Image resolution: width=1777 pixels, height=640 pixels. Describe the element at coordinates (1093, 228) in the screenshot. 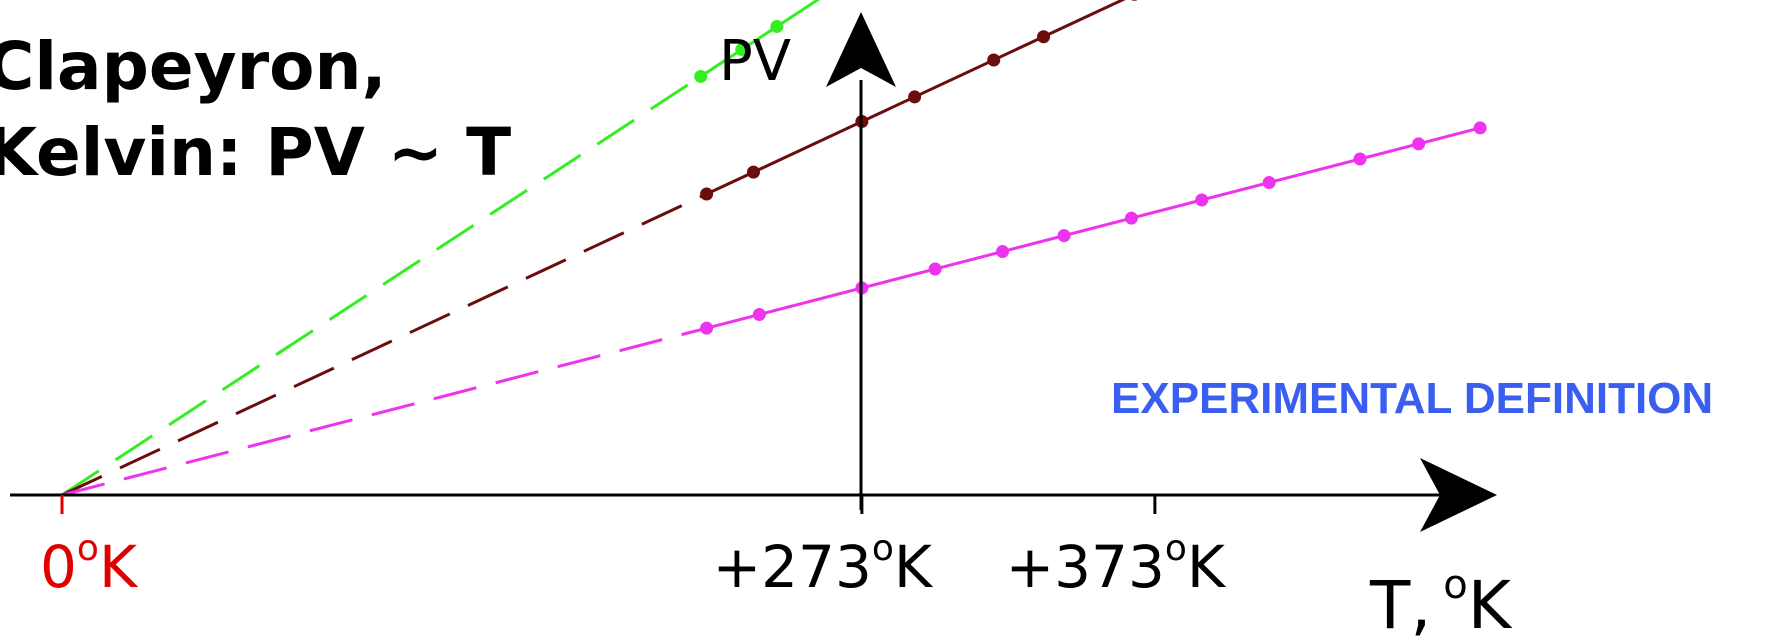

I see `series-3-measured-line` at that location.